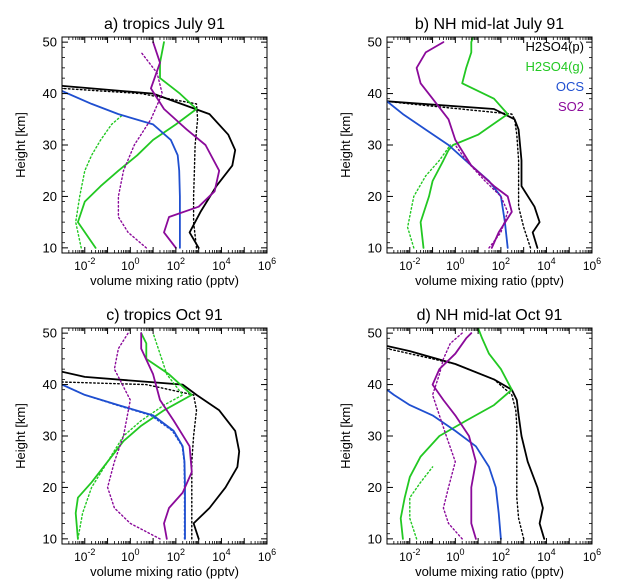 The width and height of the screenshot is (638, 582). Describe the element at coordinates (554, 66) in the screenshot. I see `legend-entry: H2SO4(g)` at that location.